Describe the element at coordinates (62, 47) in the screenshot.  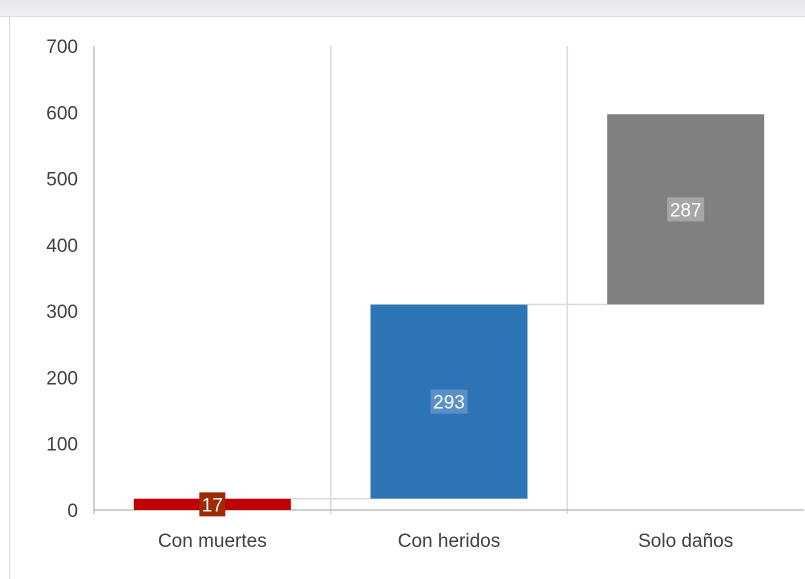
I see `y-tick-label-700: 700` at that location.